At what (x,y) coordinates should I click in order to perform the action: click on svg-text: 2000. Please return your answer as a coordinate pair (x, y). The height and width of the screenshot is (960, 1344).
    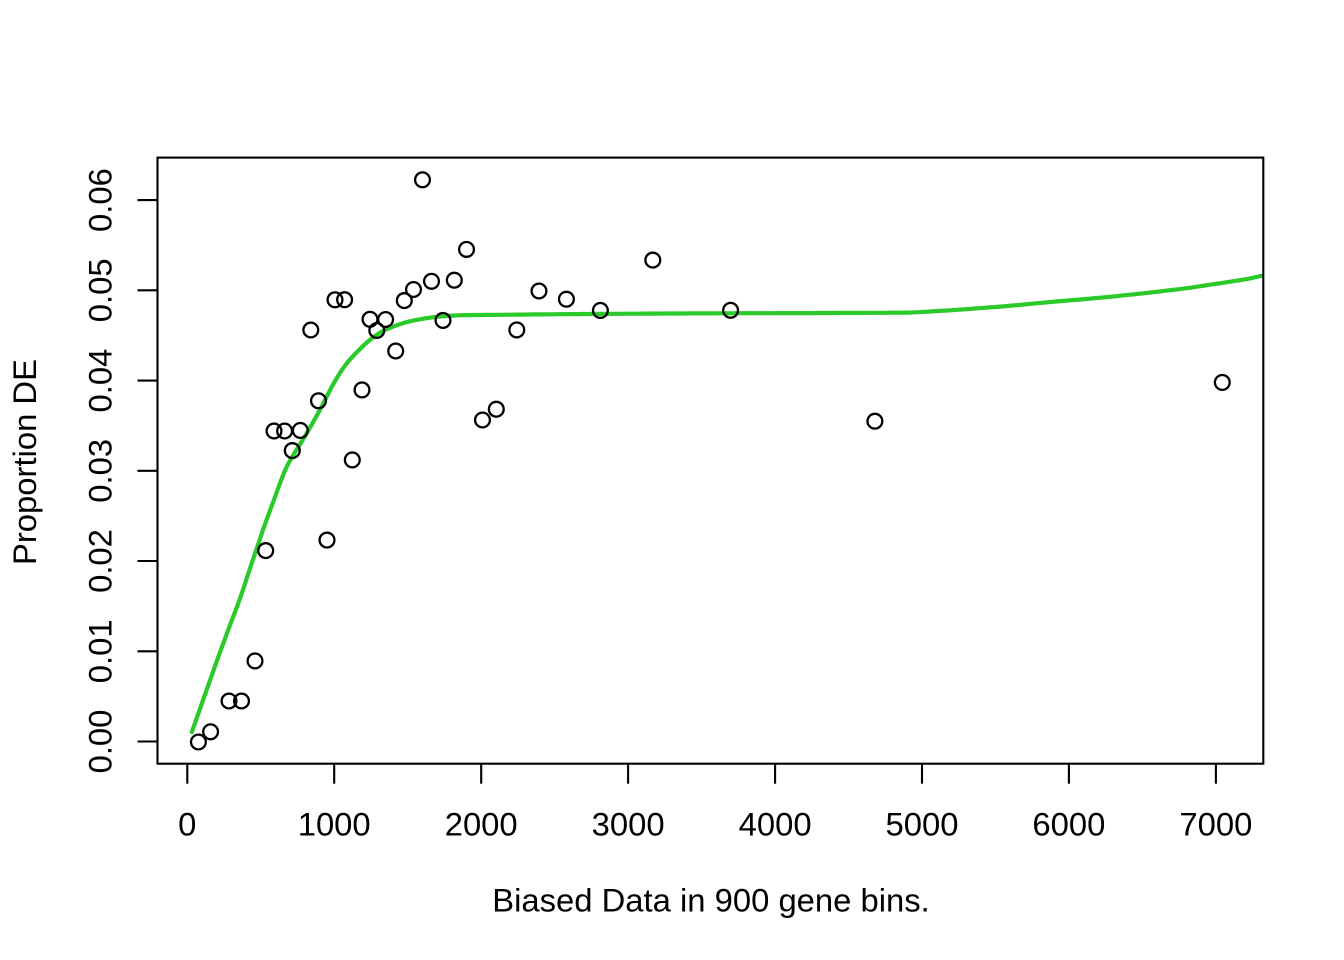
    Looking at the image, I should click on (481, 824).